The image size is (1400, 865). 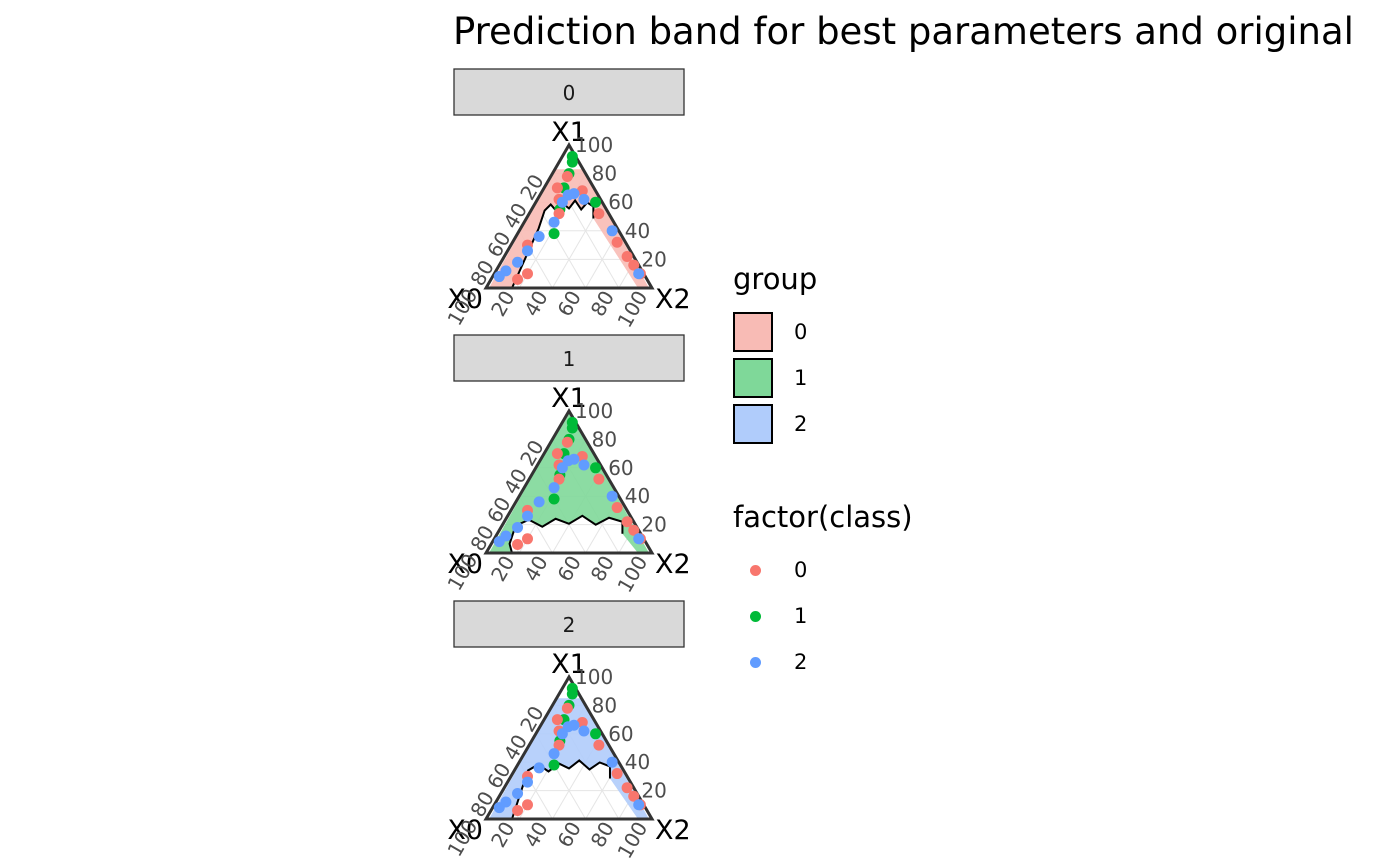 What do you see at coordinates (863, 661) in the screenshot?
I see `legend-class-item-2: 2` at bounding box center [863, 661].